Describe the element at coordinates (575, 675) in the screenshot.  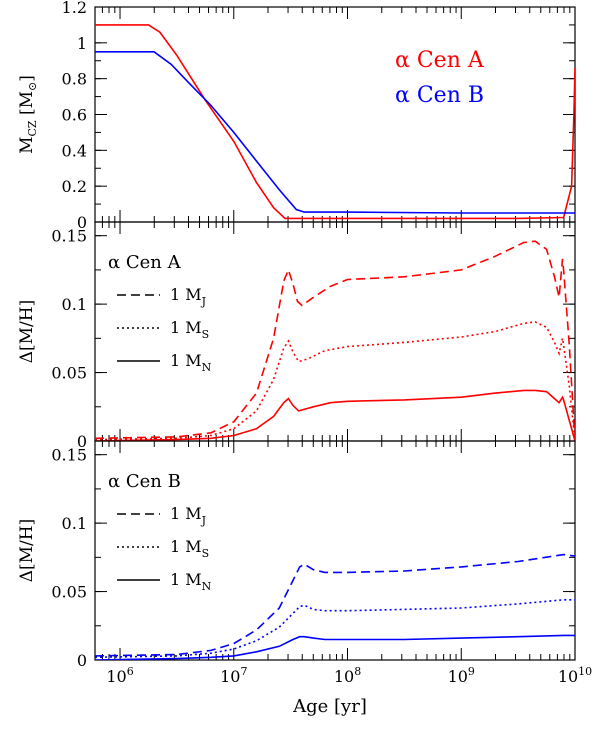
I see `x-tick-label: 10¹⁰` at that location.